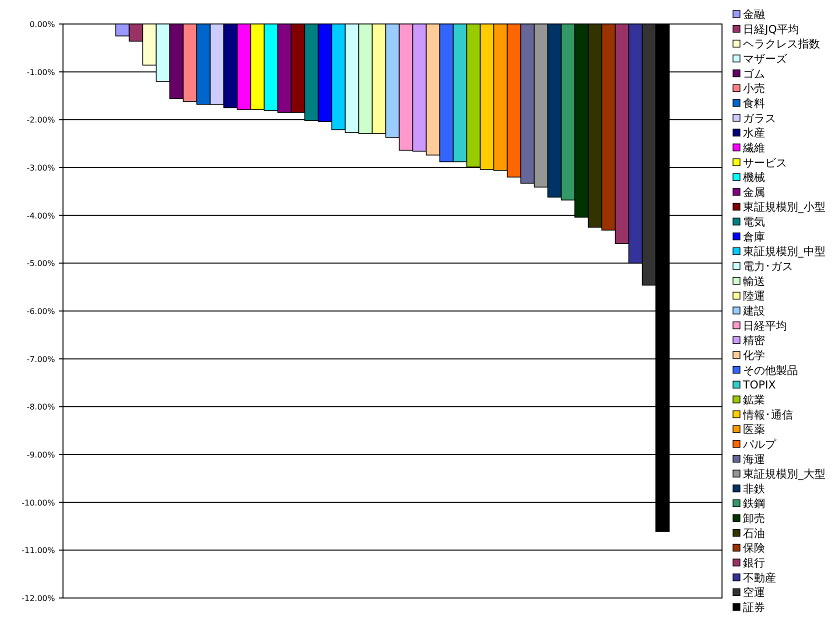 The width and height of the screenshot is (838, 619). What do you see at coordinates (754, 519) in the screenshot?
I see `legend-label: 卸売` at bounding box center [754, 519].